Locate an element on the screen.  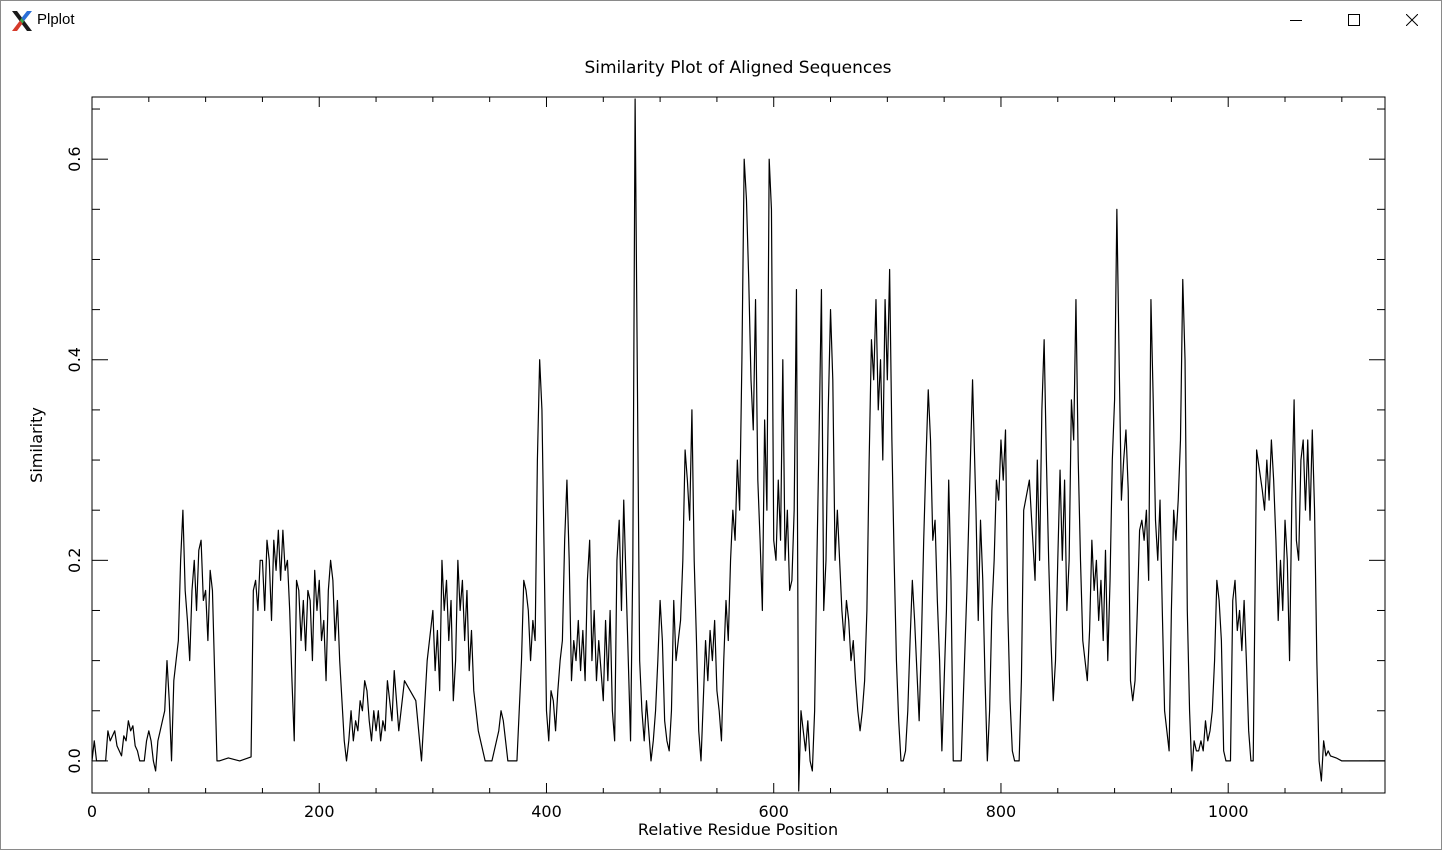
x-tick-label: 600 is located at coordinates (773, 811).